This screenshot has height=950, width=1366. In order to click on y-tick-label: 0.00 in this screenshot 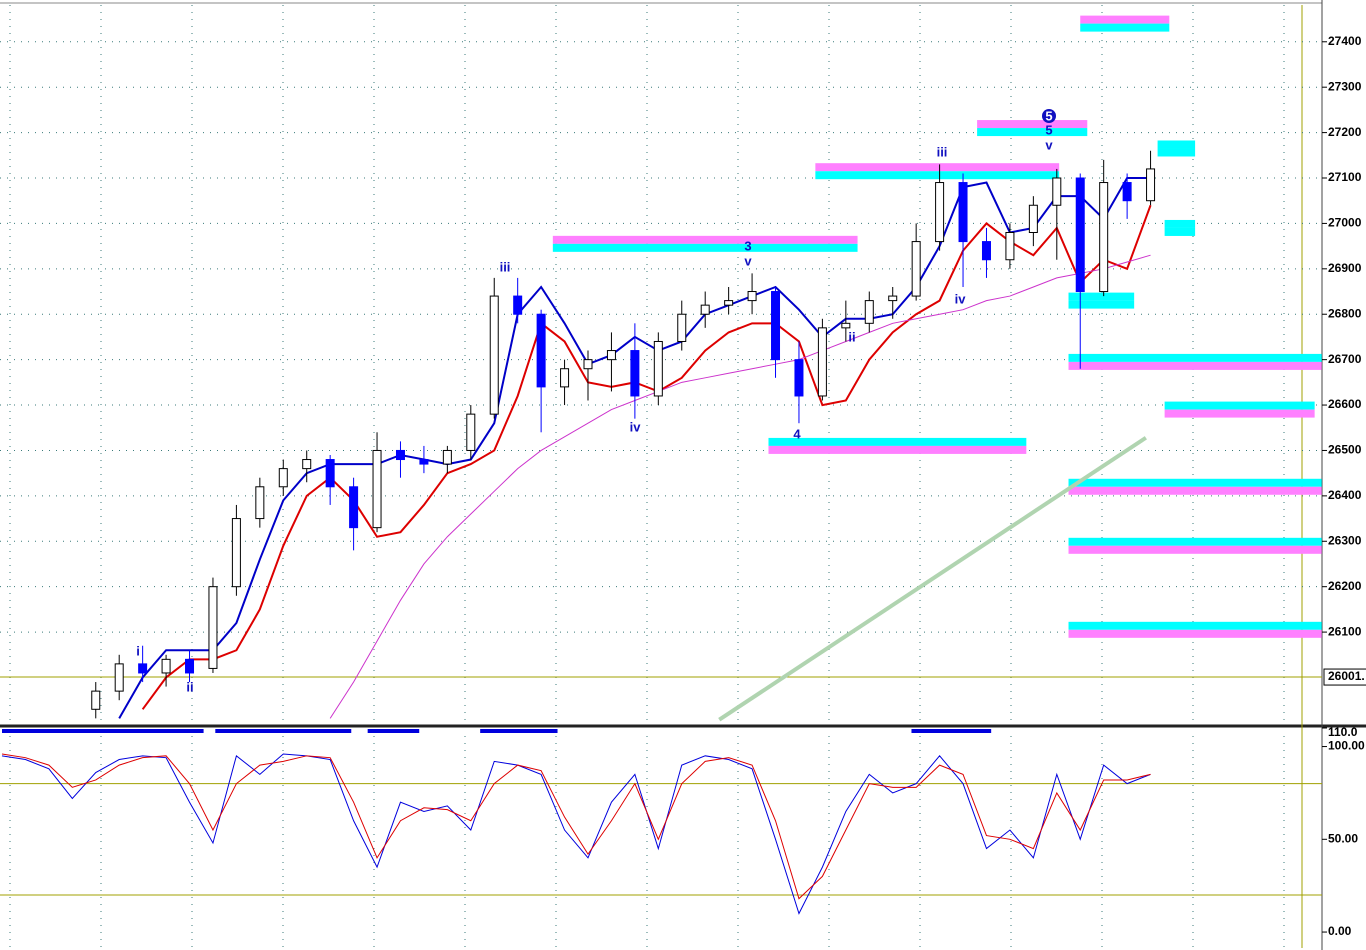, I will do `click(1340, 931)`.